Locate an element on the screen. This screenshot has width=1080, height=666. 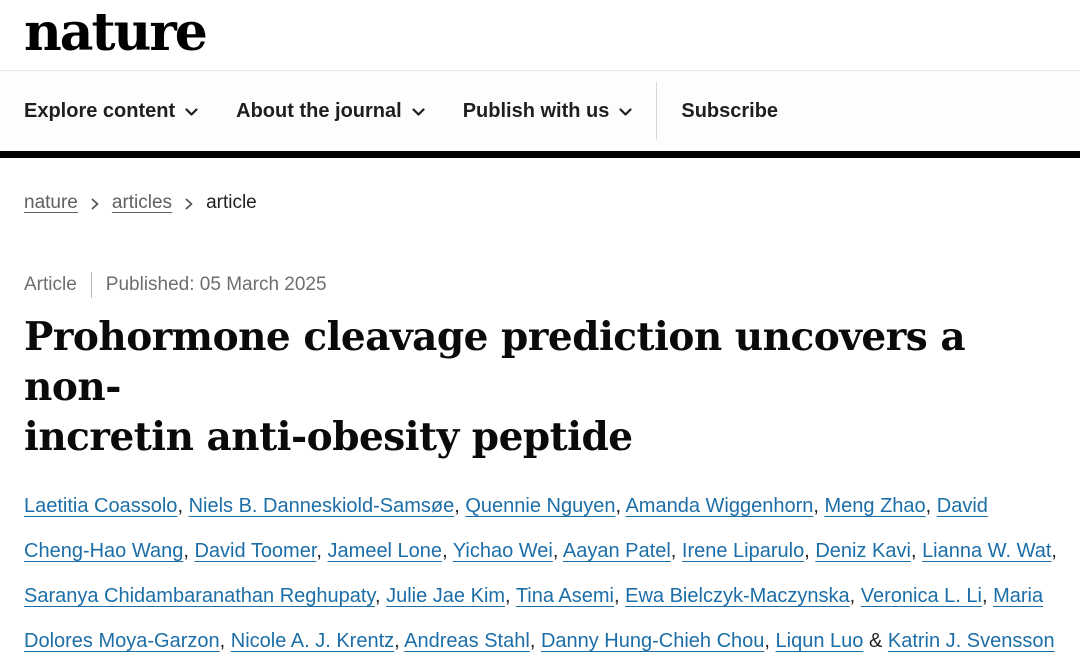
author-link: Laetitia Coassolo is located at coordinates (101, 506).